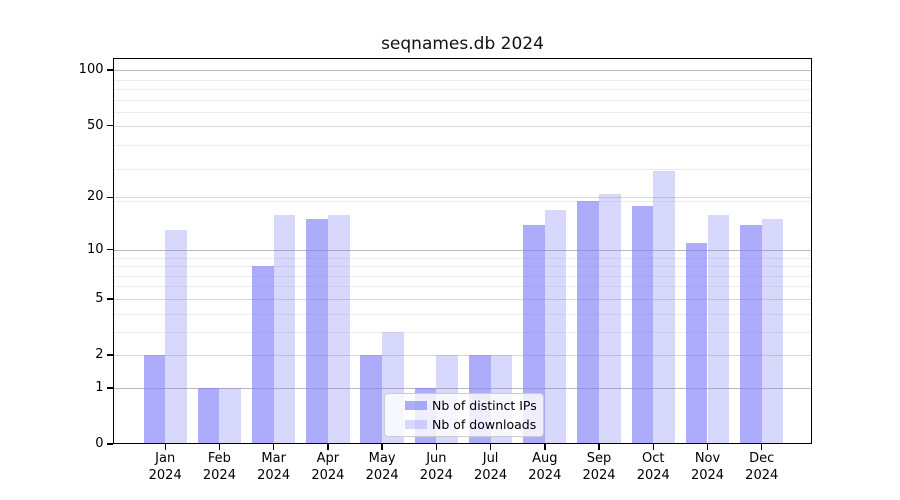 The width and height of the screenshot is (900, 500). What do you see at coordinates (230, 415) in the screenshot?
I see `bar-downloads-feb` at bounding box center [230, 415].